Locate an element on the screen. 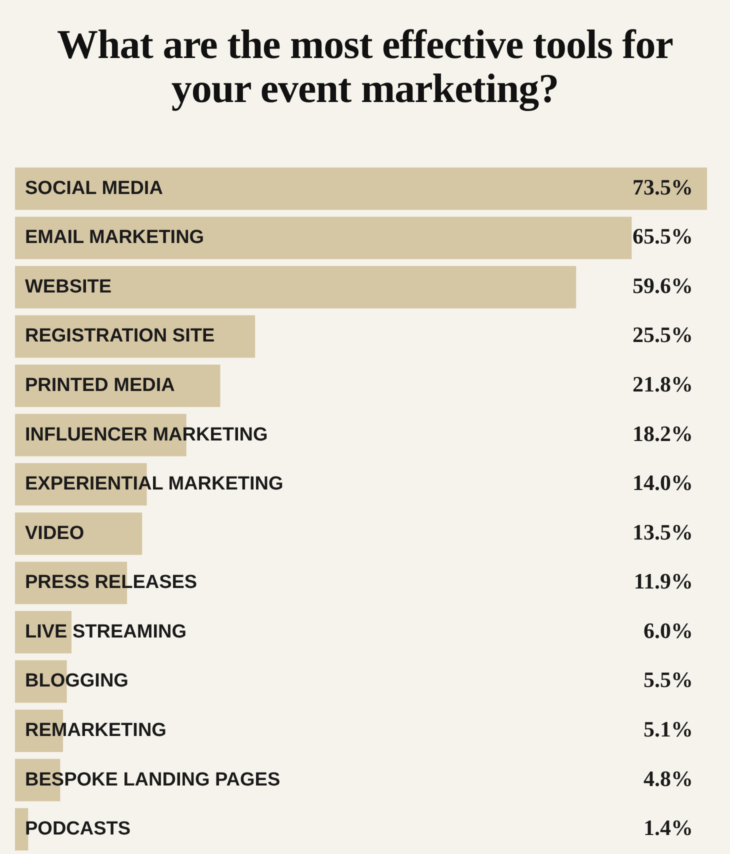 The width and height of the screenshot is (730, 854). data-label: 1.4% is located at coordinates (668, 827).